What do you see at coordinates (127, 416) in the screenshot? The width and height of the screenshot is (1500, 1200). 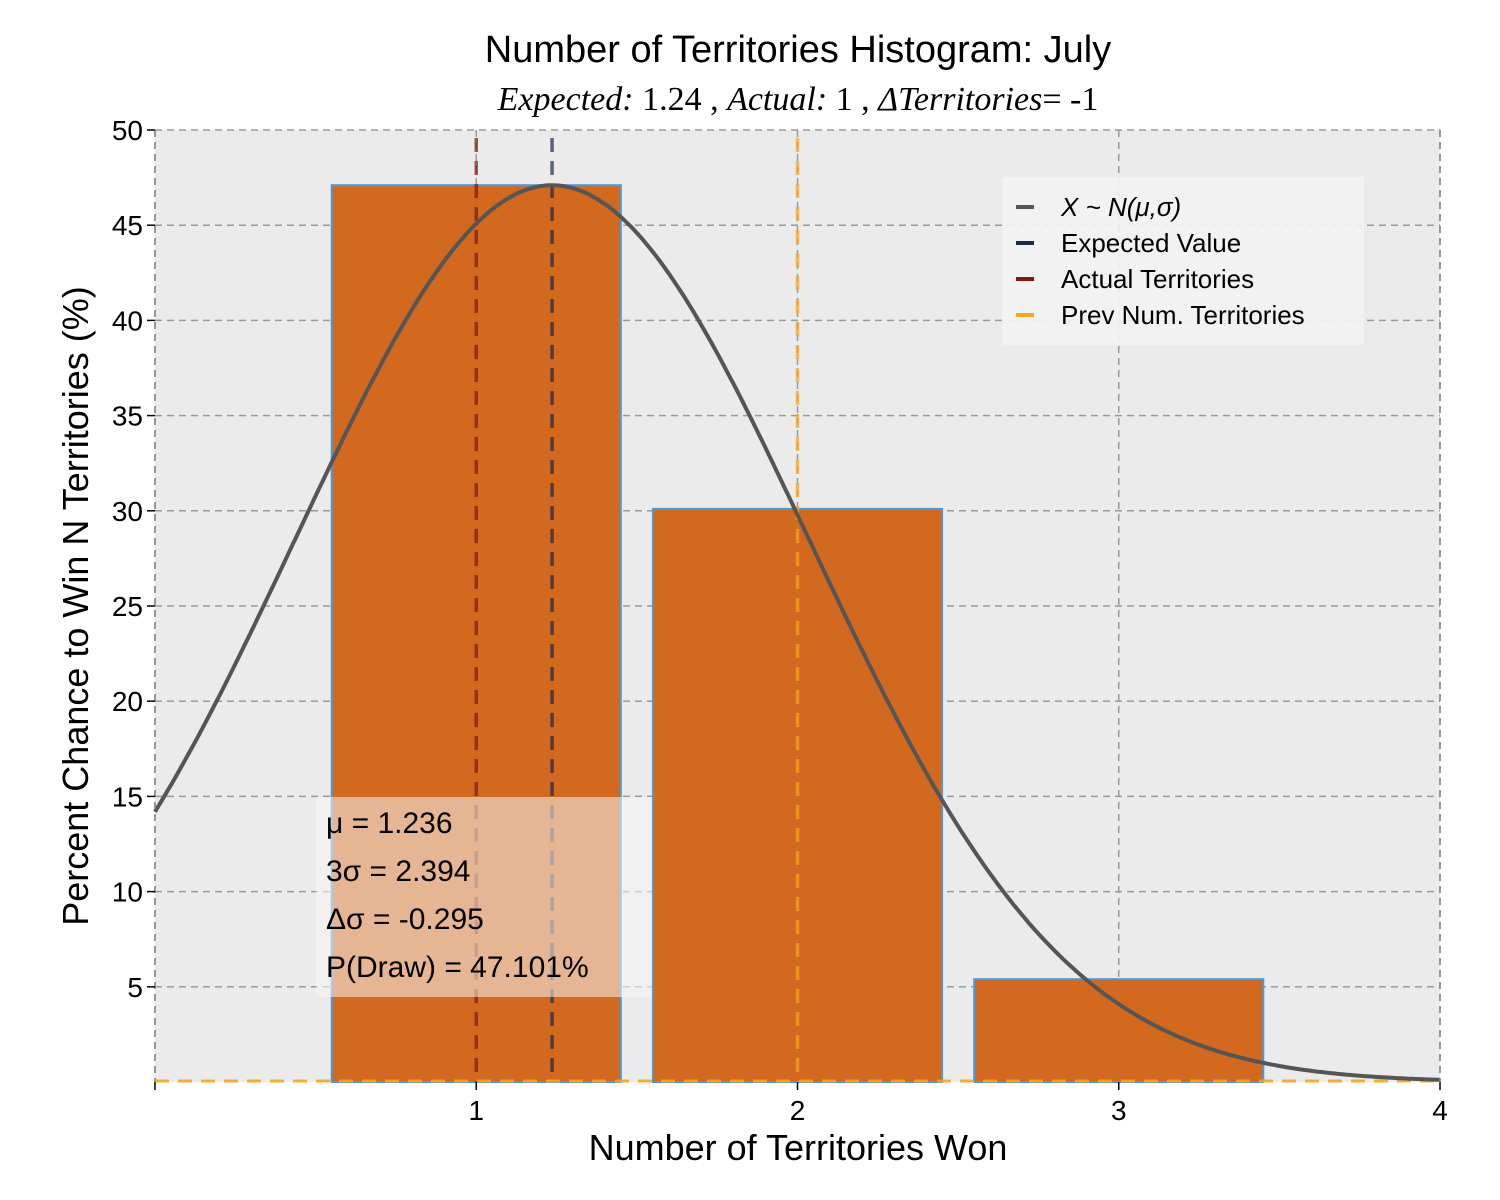 I see `y-tick-label: 35` at bounding box center [127, 416].